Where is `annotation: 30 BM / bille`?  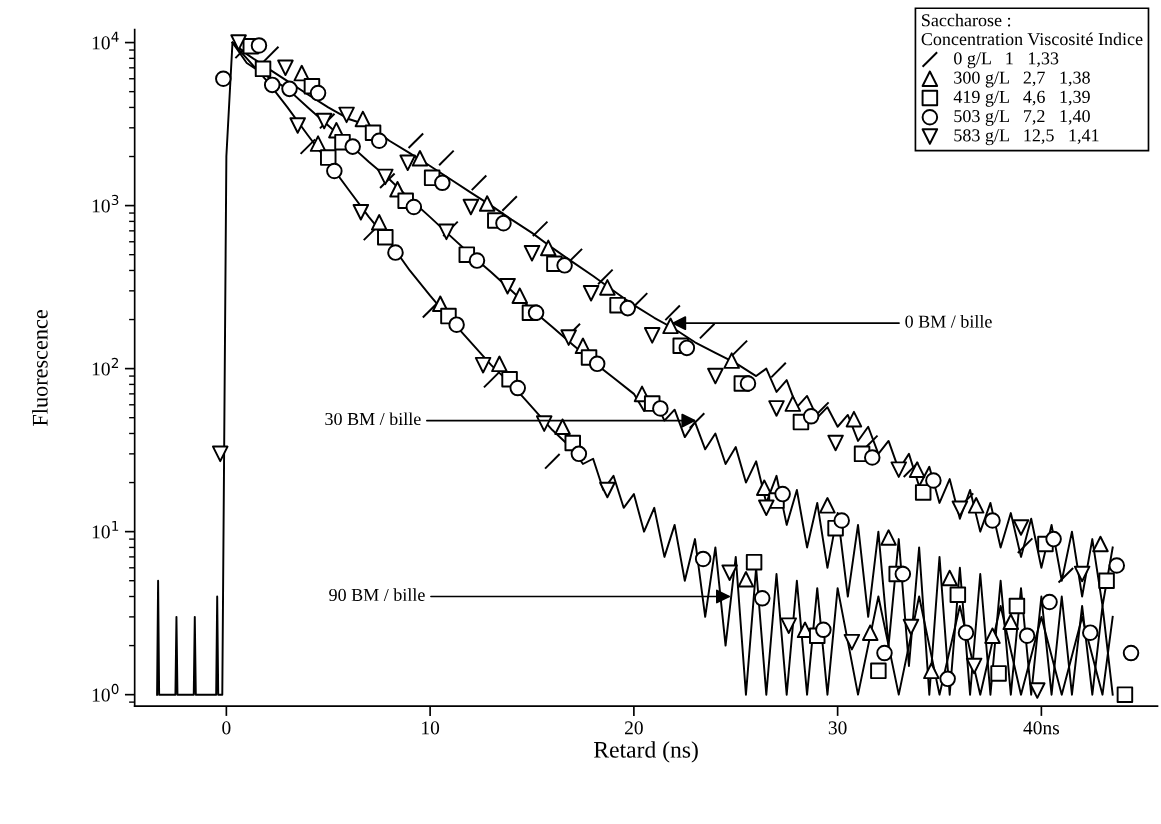 annotation: 30 BM / bille is located at coordinates (373, 419).